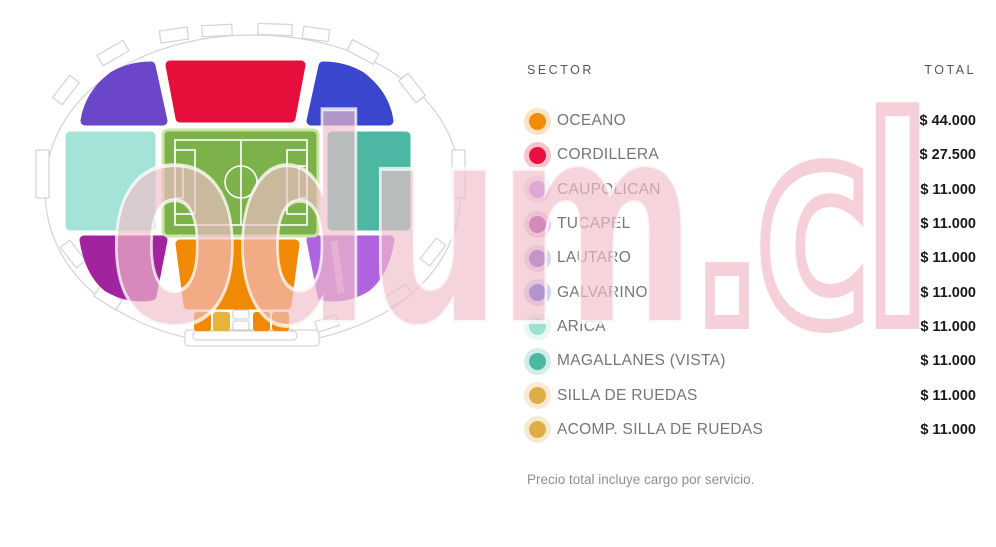 The height and width of the screenshot is (547, 996). I want to click on sector-price: $ 44.000, so click(947, 121).